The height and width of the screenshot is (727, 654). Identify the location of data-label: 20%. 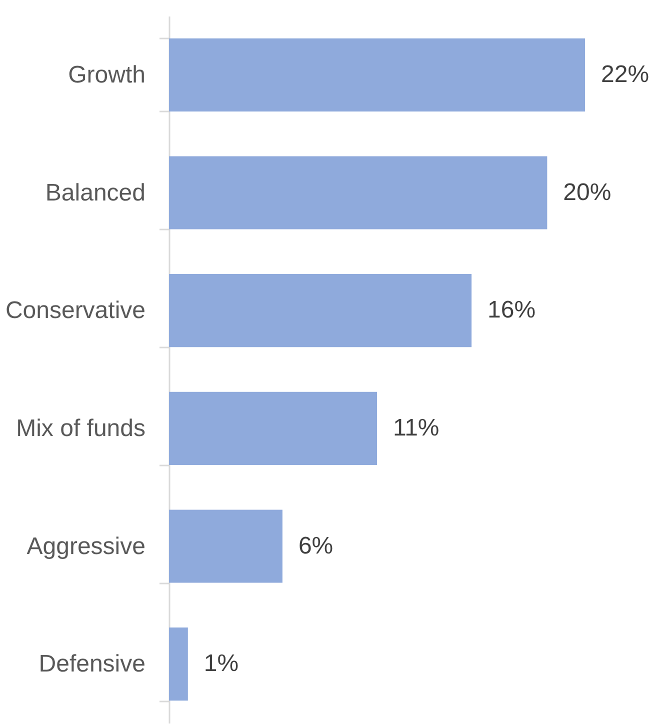
(587, 192).